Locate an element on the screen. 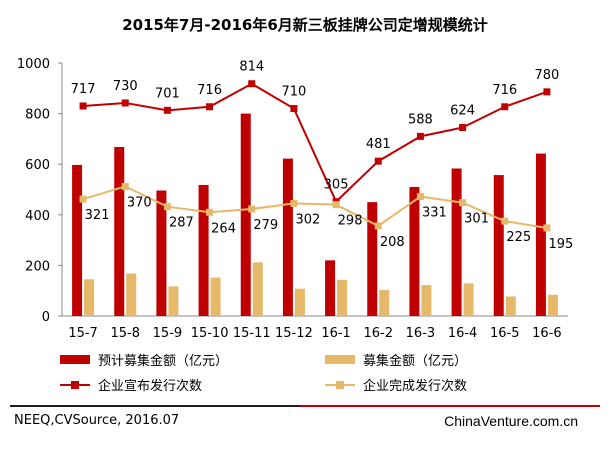  x-tick-label: 16-6 is located at coordinates (547, 333).